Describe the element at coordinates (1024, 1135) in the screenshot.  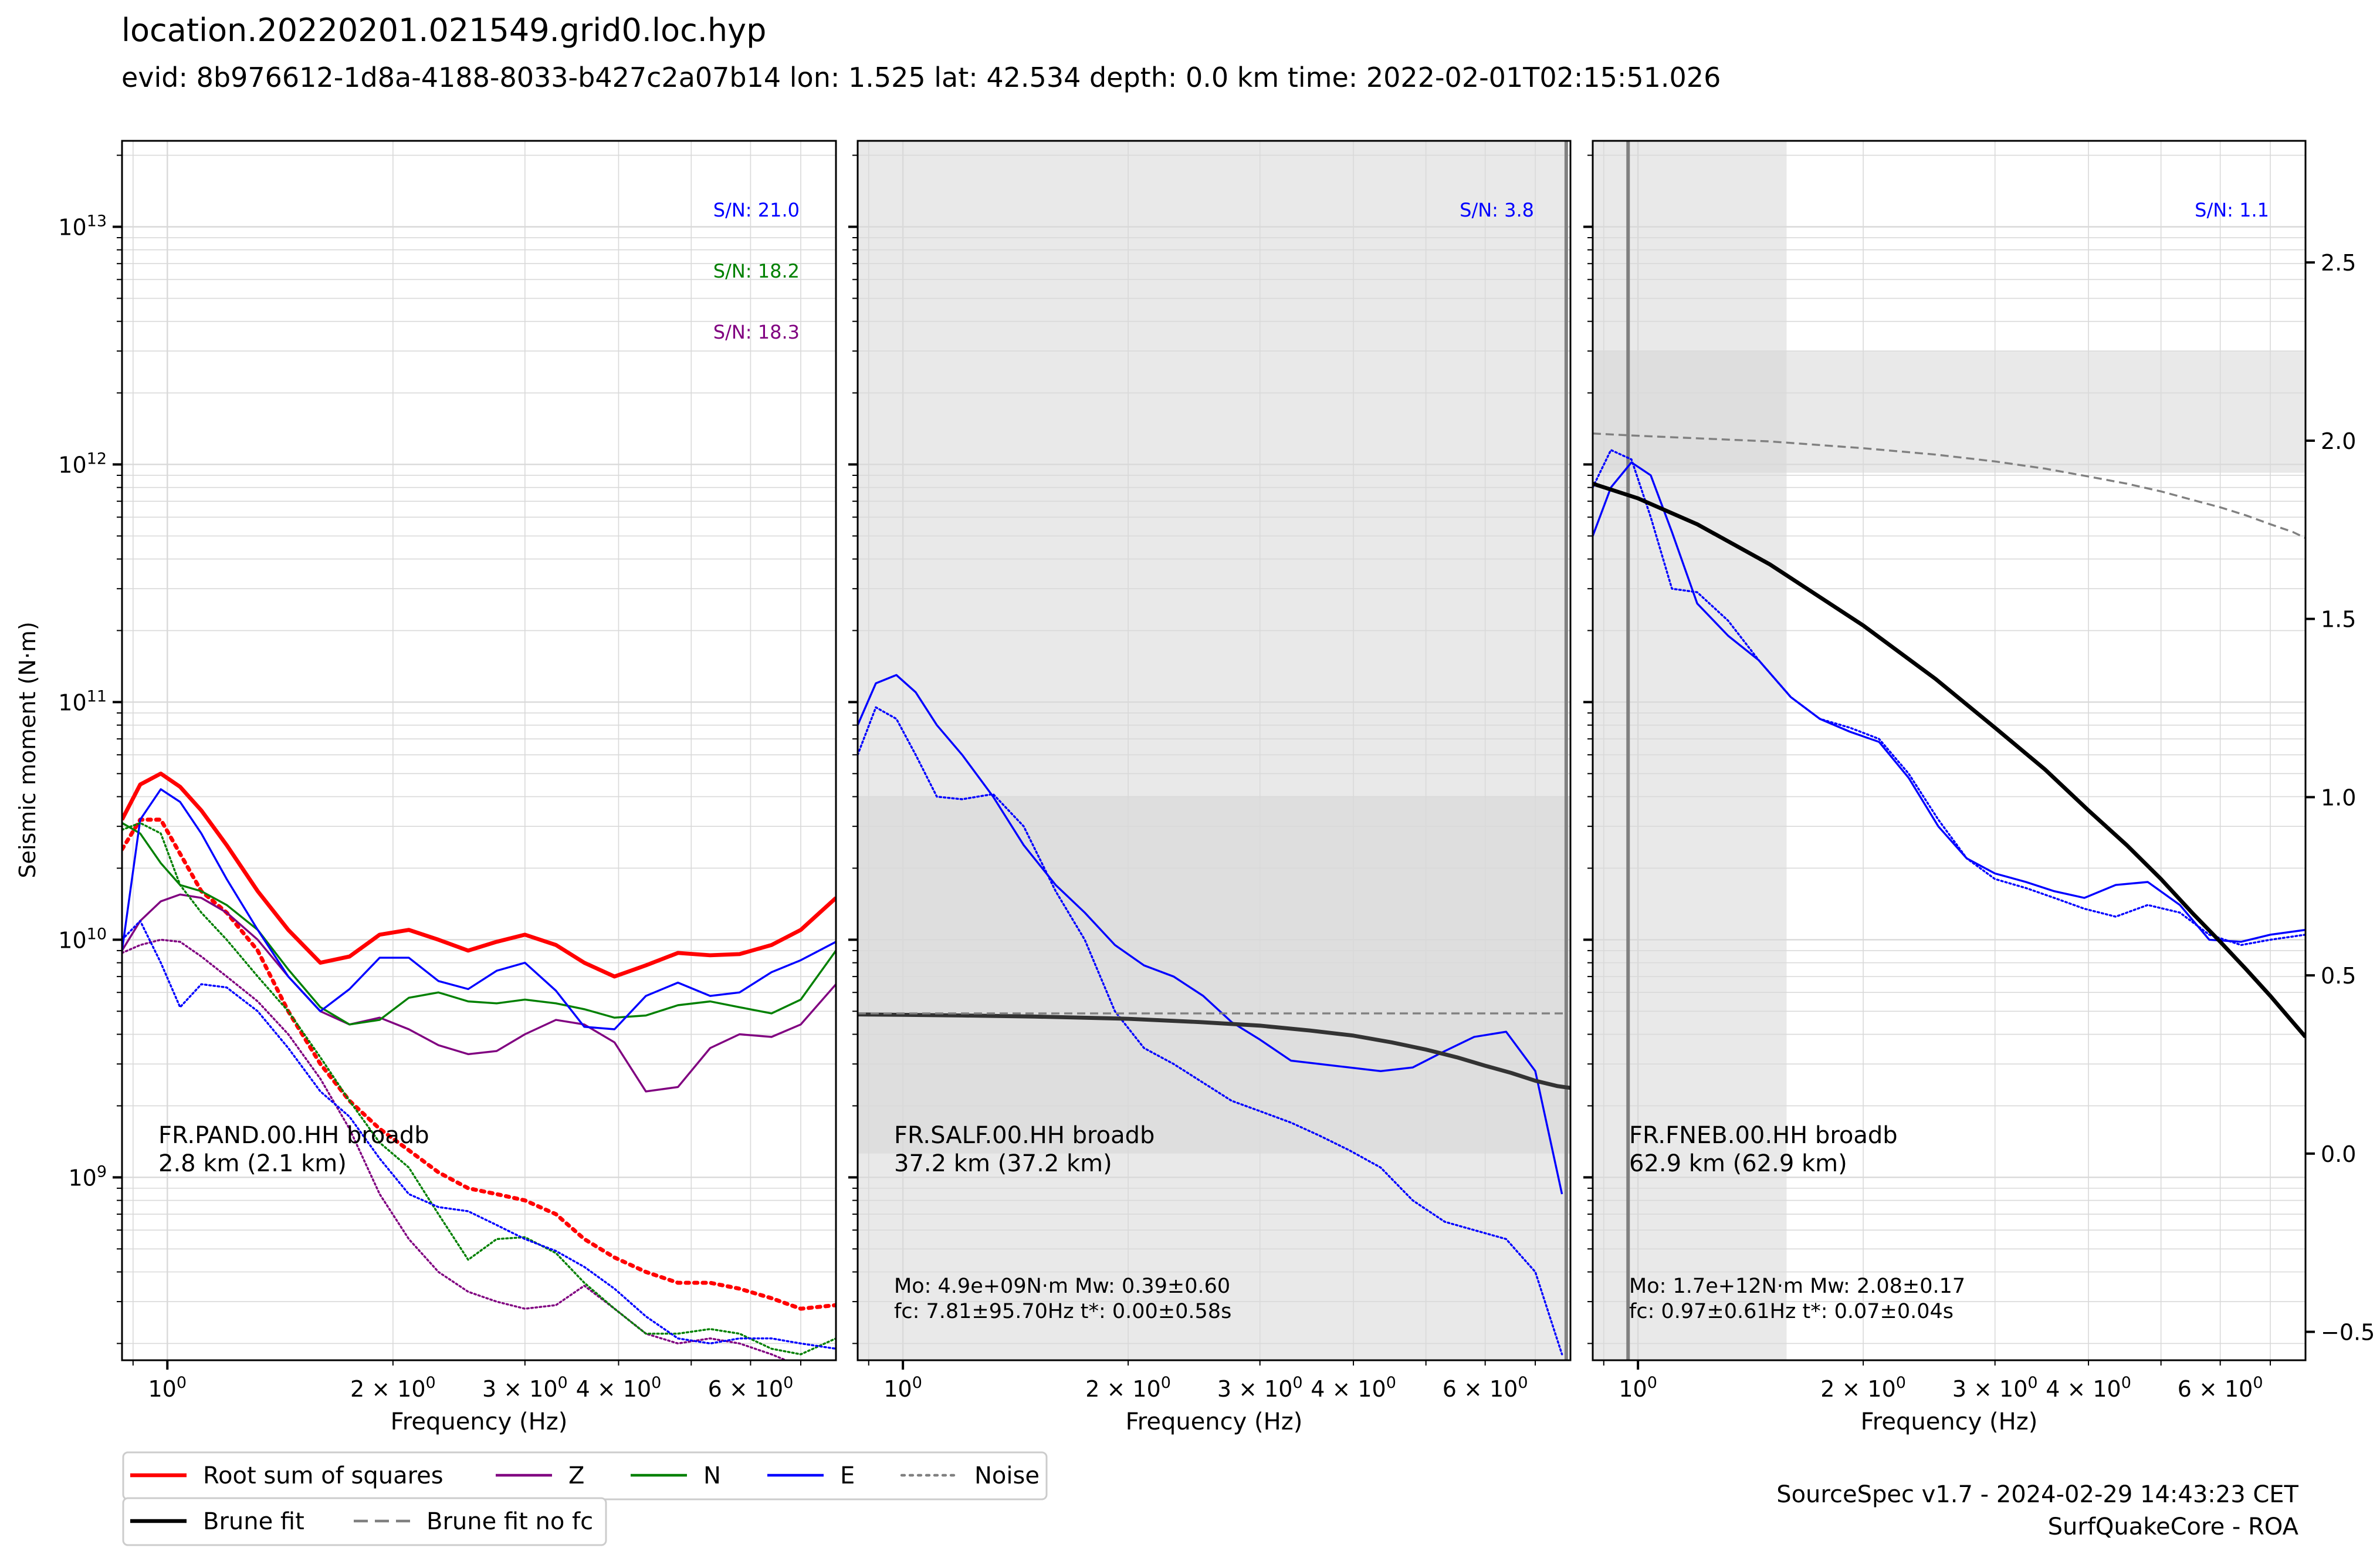
I see `station-label: FR.SALF.00.HH broadb` at that location.